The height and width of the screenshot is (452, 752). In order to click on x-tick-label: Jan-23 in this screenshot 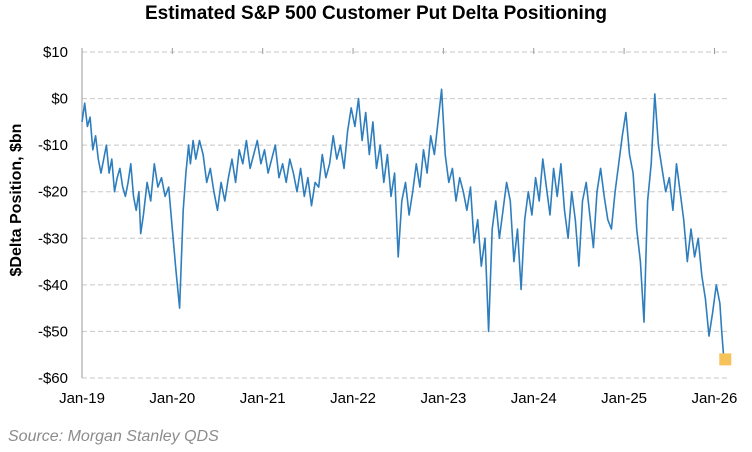, I will do `click(443, 398)`.